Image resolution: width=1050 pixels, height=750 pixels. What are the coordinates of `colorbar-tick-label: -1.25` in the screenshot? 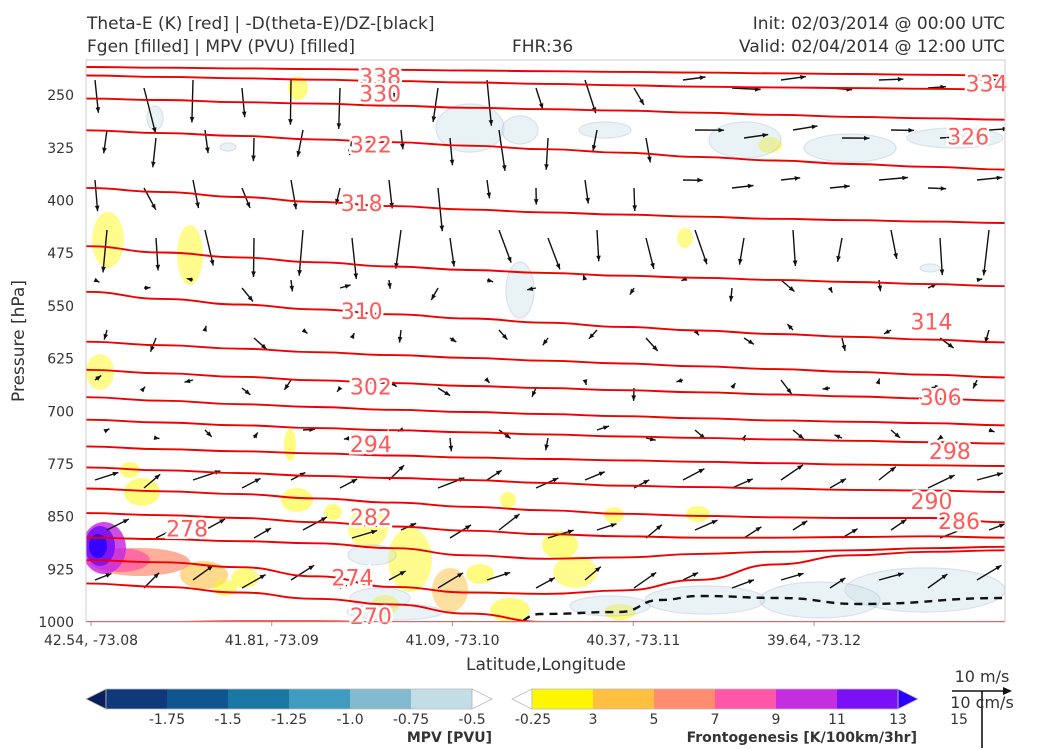 It's located at (289, 720).